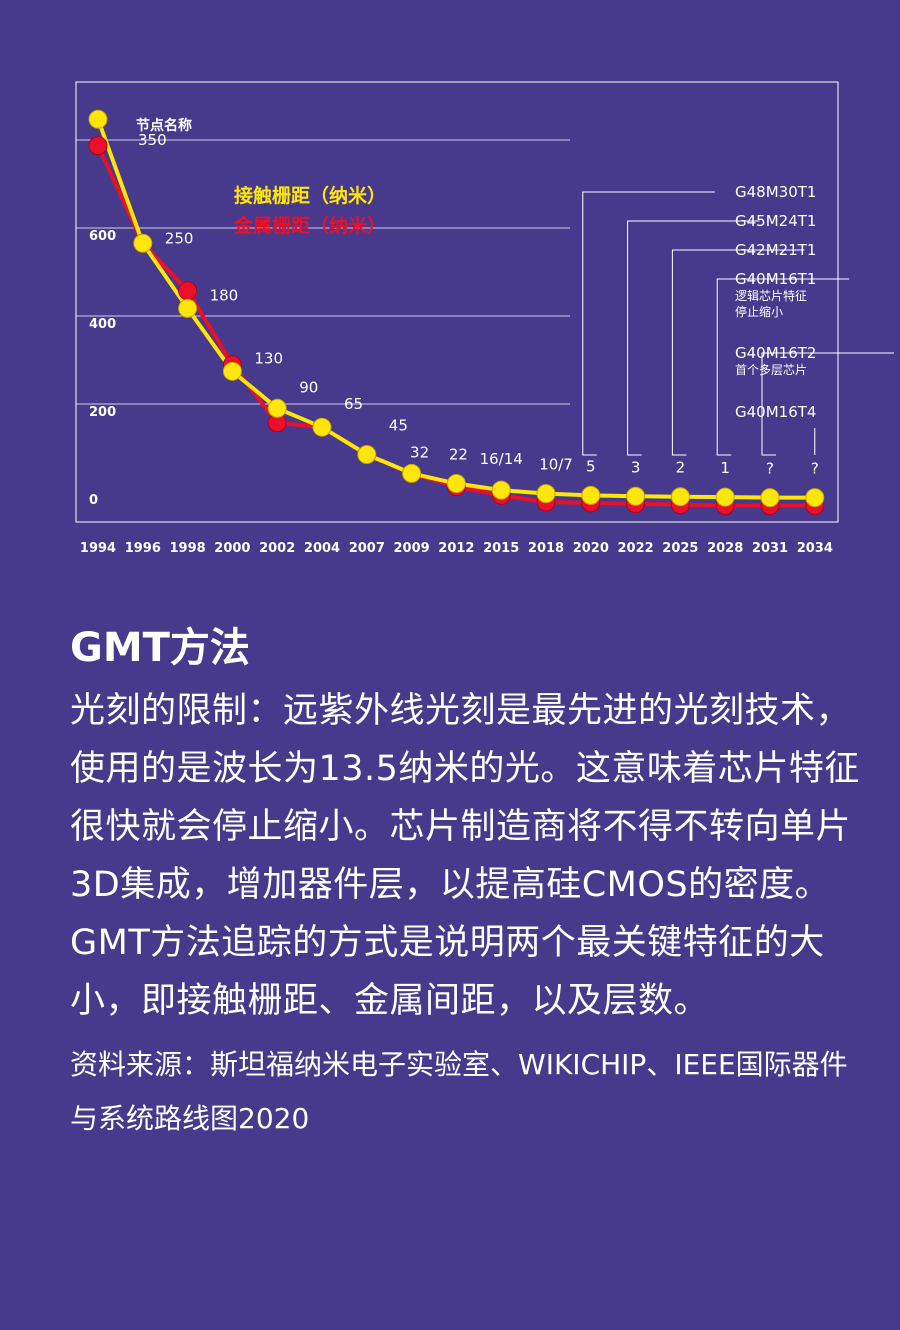  I want to click on node-label: 130, so click(268, 358).